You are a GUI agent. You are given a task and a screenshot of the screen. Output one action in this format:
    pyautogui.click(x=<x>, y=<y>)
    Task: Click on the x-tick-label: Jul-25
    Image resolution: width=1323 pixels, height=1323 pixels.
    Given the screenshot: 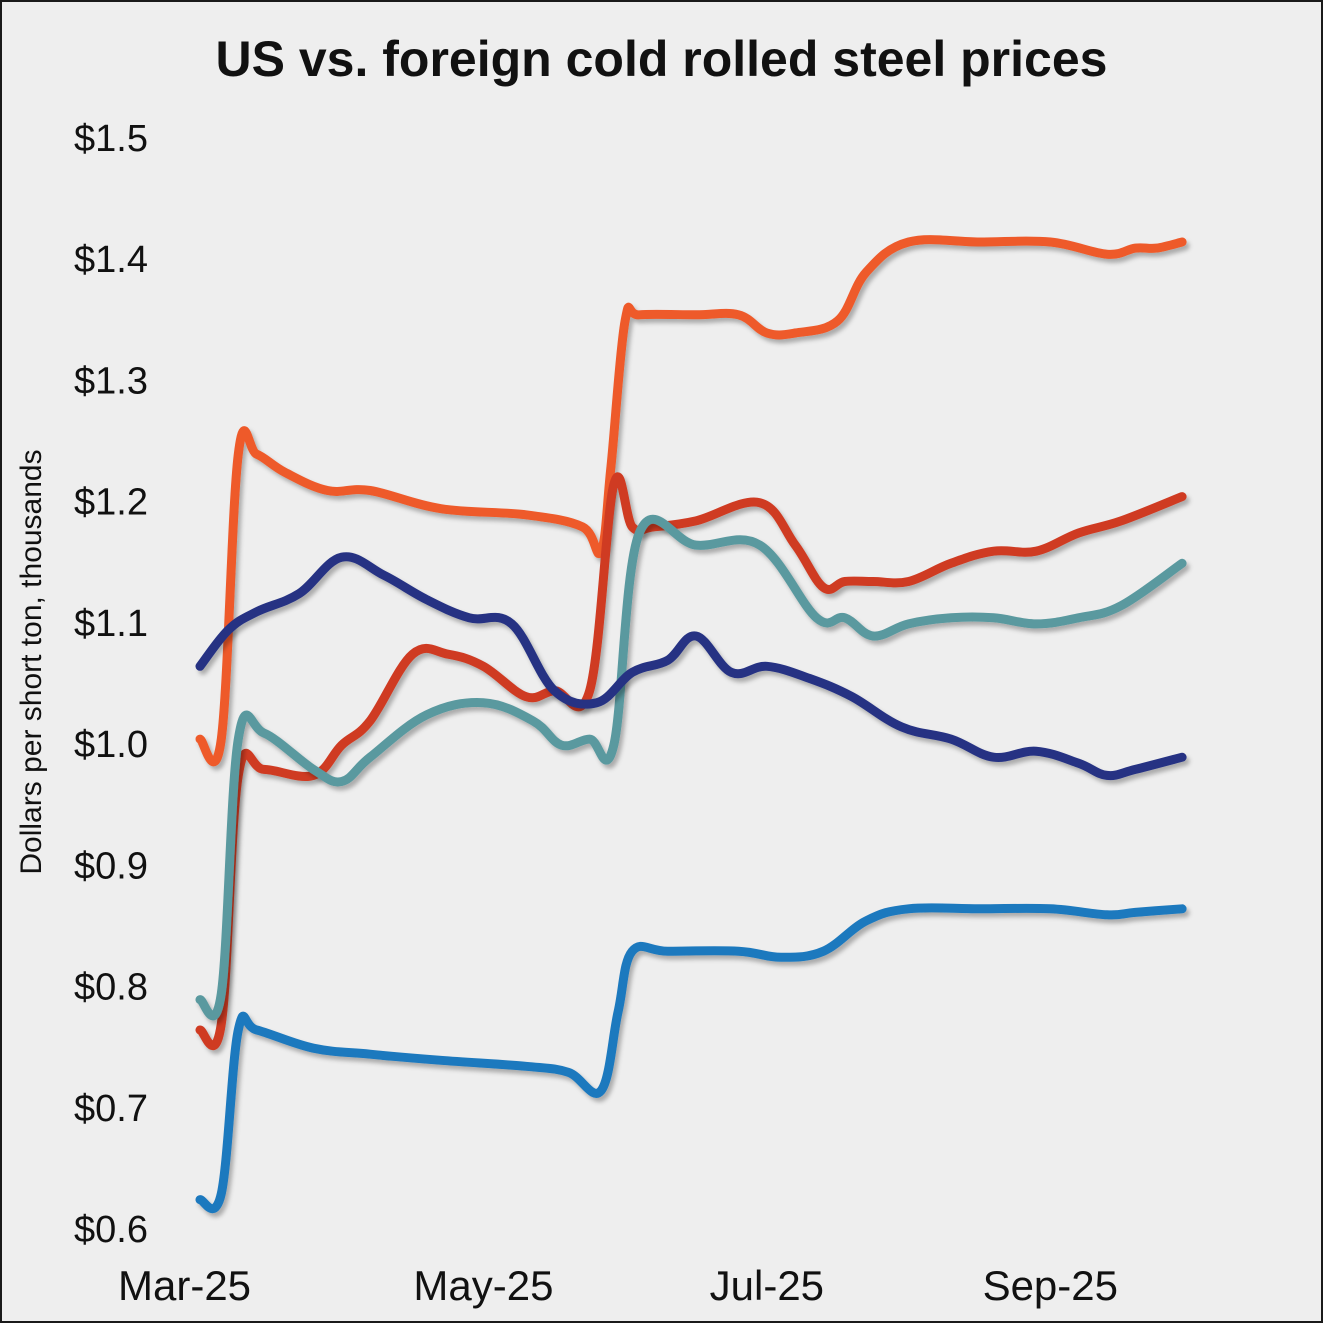 What is the action you would take?
    pyautogui.click(x=767, y=1285)
    